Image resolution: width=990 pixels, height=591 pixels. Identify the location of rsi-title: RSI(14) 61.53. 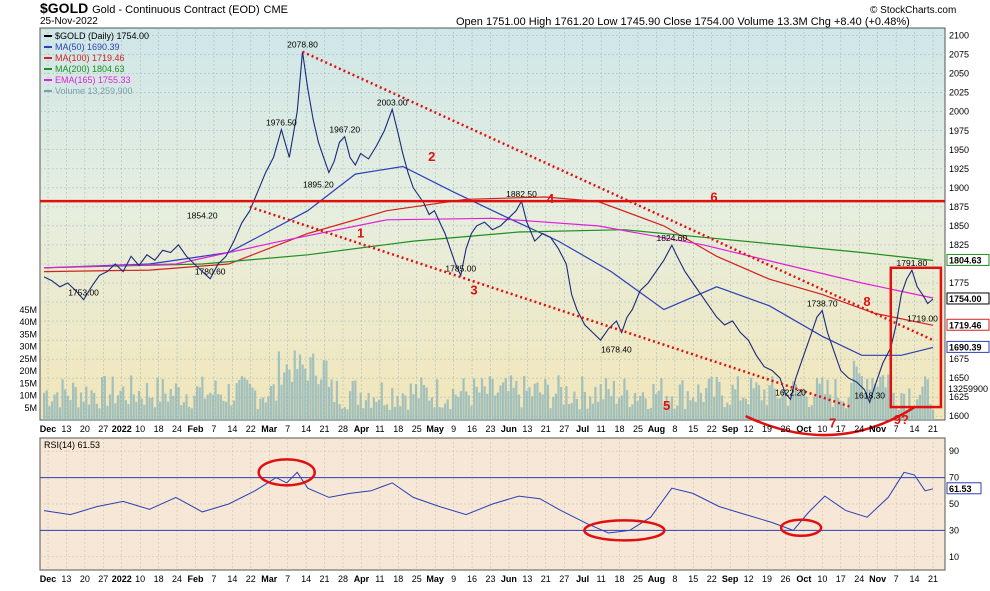
(72, 445).